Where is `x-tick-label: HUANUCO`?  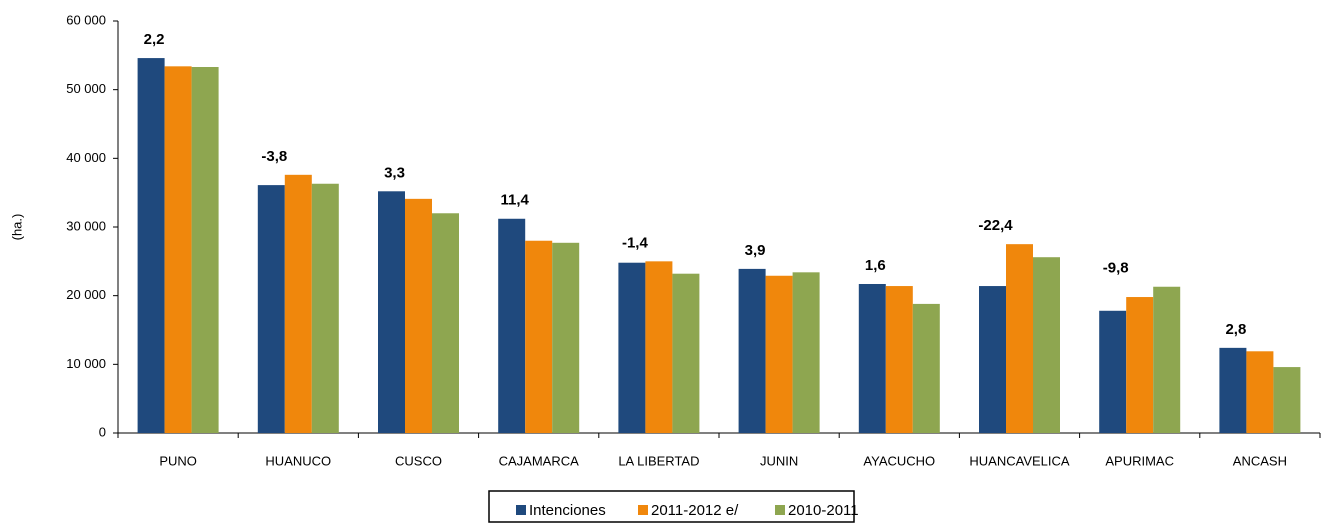
x-tick-label: HUANUCO is located at coordinates (298, 460).